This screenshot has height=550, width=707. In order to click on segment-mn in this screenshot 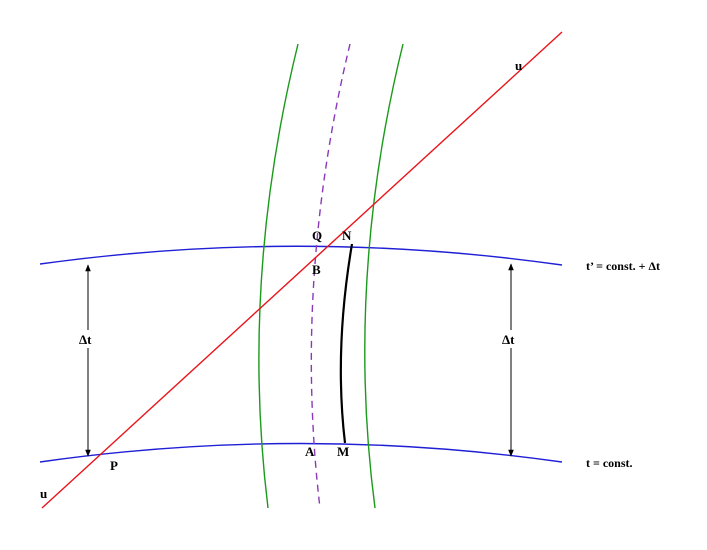, I will do `click(346, 343)`.